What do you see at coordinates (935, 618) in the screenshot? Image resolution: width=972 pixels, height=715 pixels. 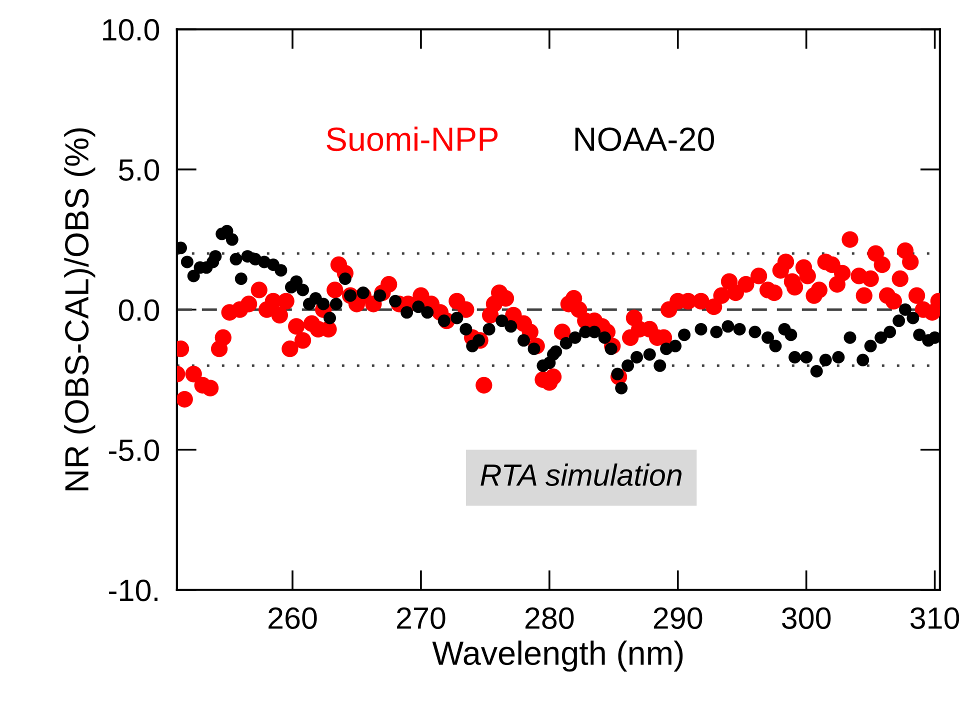 I see `x-tick-label: 310` at bounding box center [935, 618].